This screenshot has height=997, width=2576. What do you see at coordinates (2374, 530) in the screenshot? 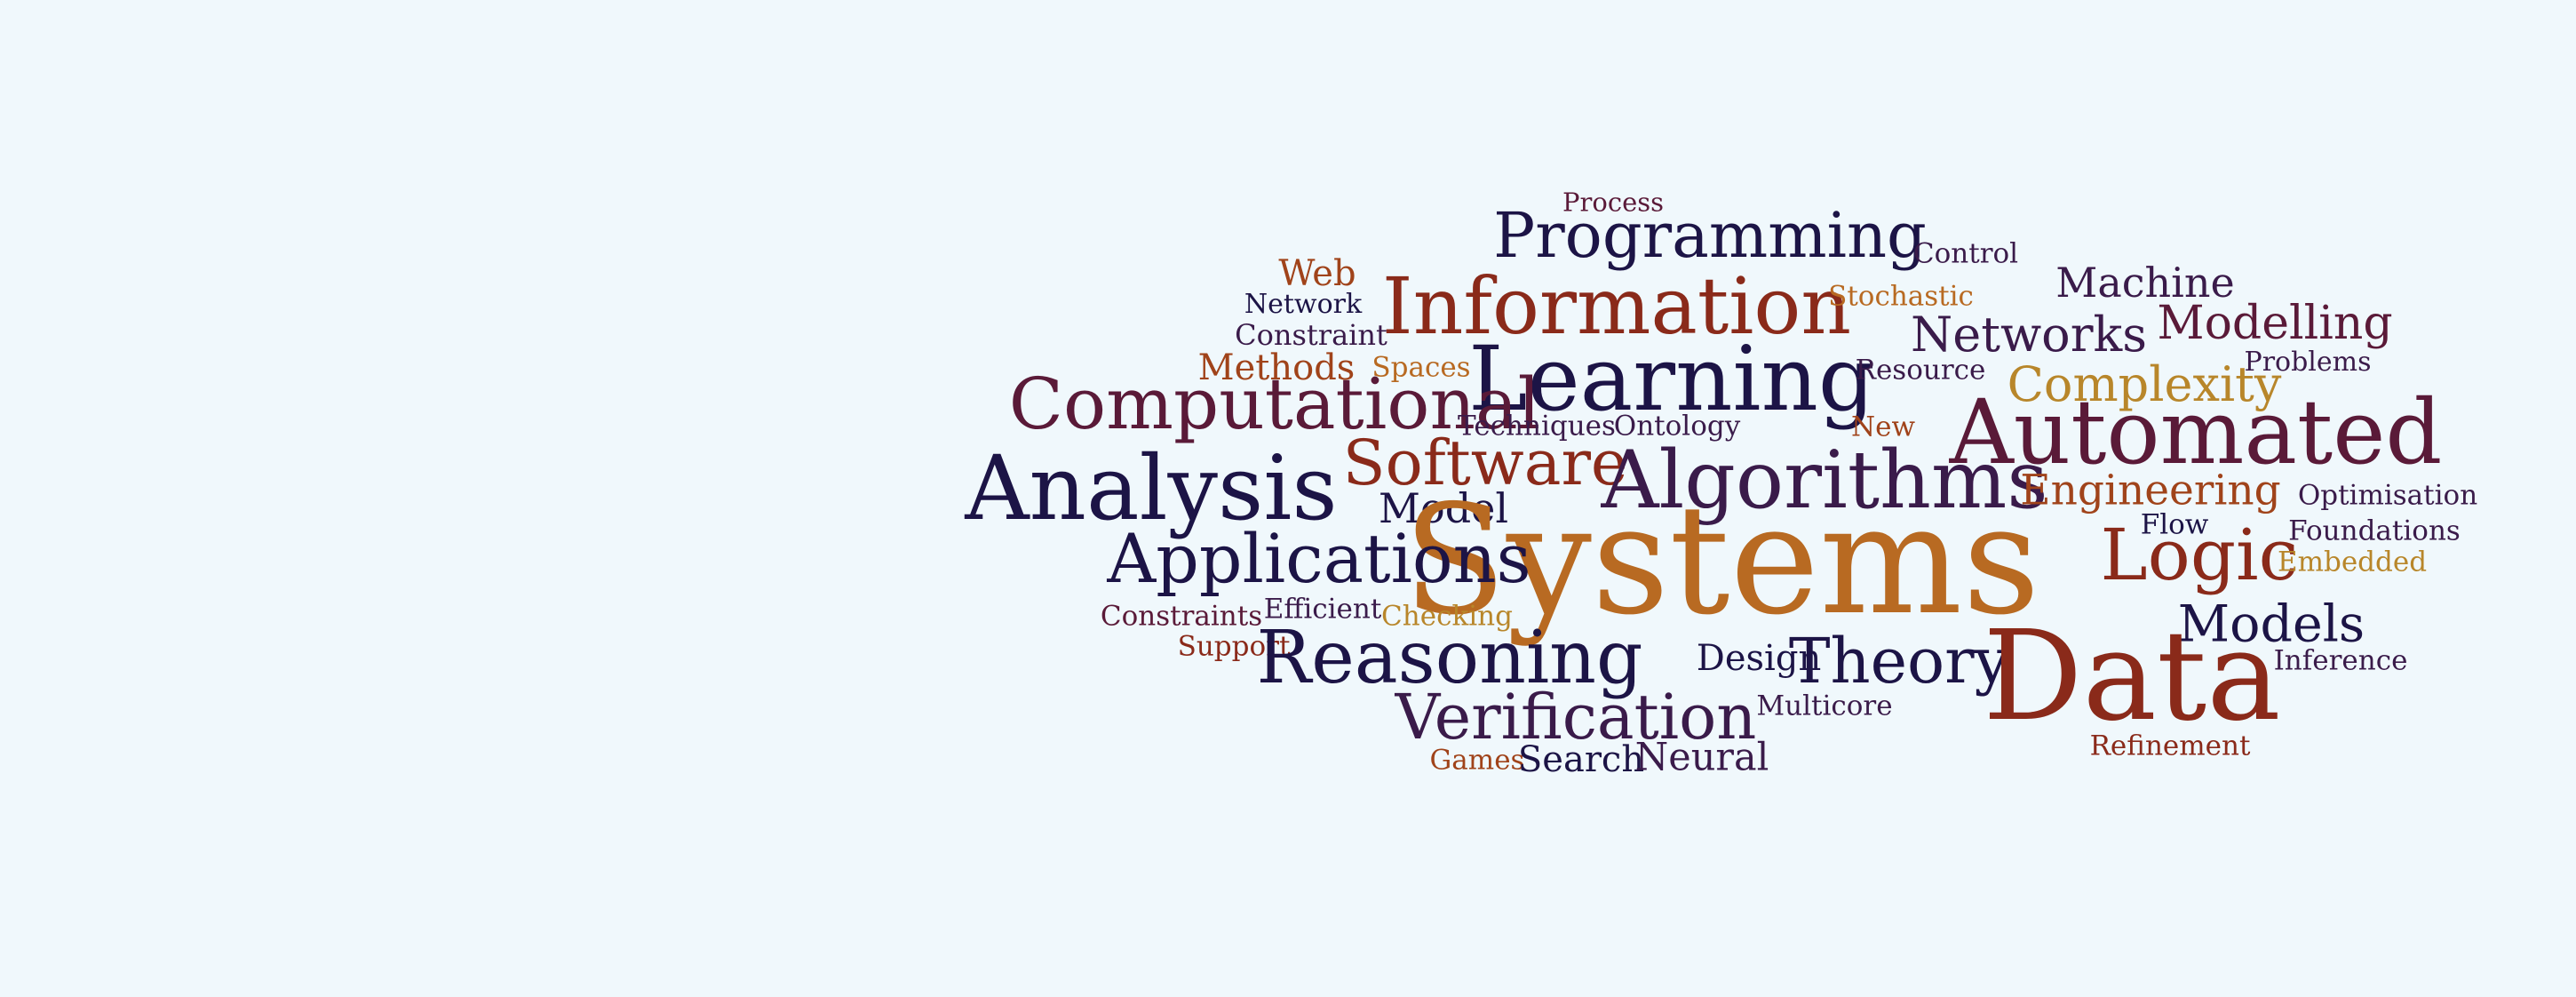
I see `word-foundations: Foundations` at bounding box center [2374, 530].